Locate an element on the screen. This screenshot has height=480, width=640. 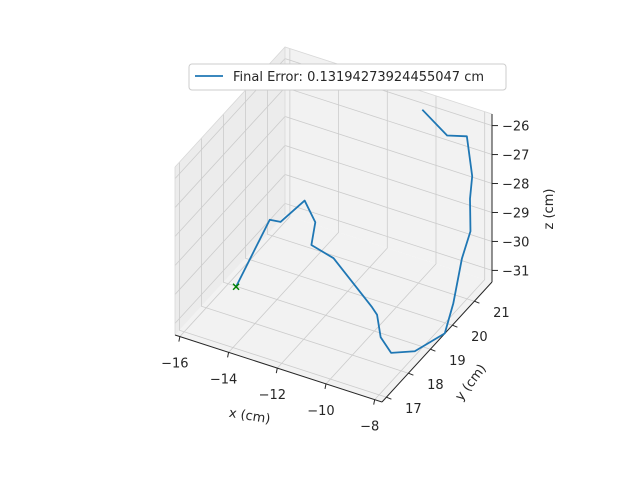
legend: Final Error: 0.13194273924455047 cm is located at coordinates (347, 77).